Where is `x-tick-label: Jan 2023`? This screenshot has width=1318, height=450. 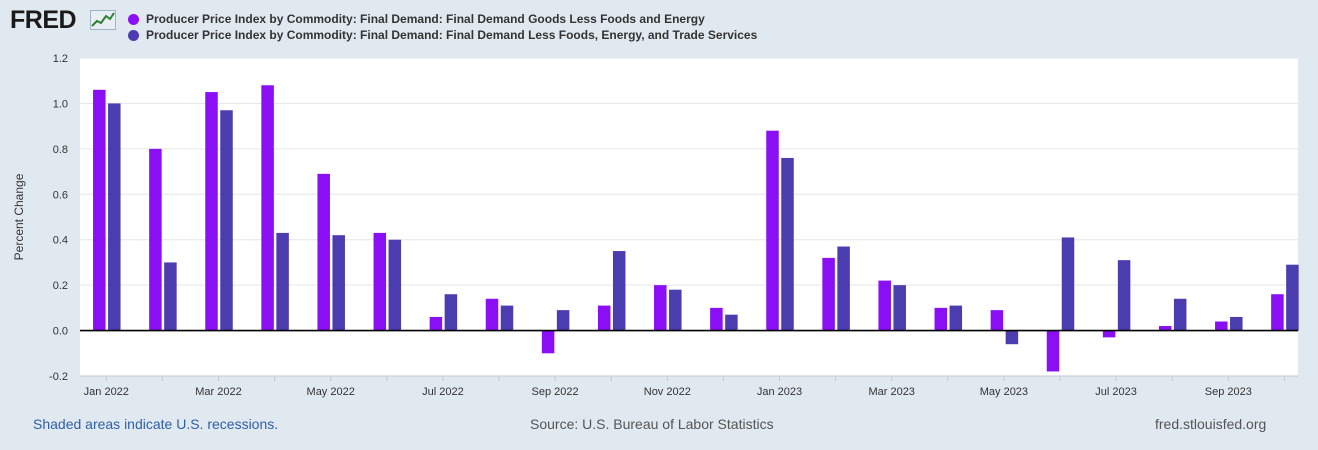 x-tick-label: Jan 2023 is located at coordinates (779, 392).